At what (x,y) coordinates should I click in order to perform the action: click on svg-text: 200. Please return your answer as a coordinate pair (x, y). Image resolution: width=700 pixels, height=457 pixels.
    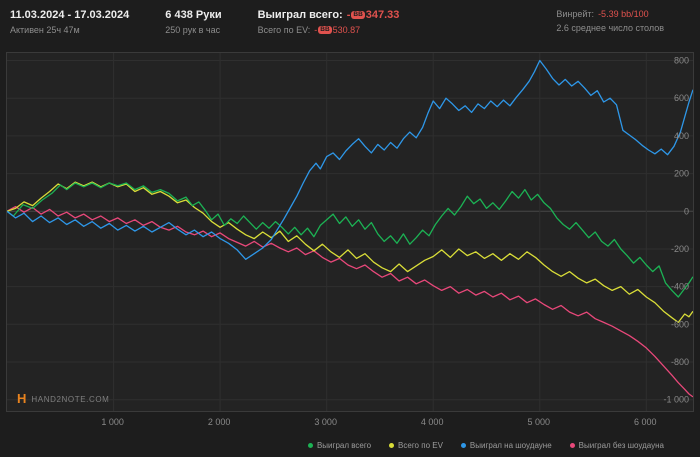
    Looking at the image, I should click on (681, 174).